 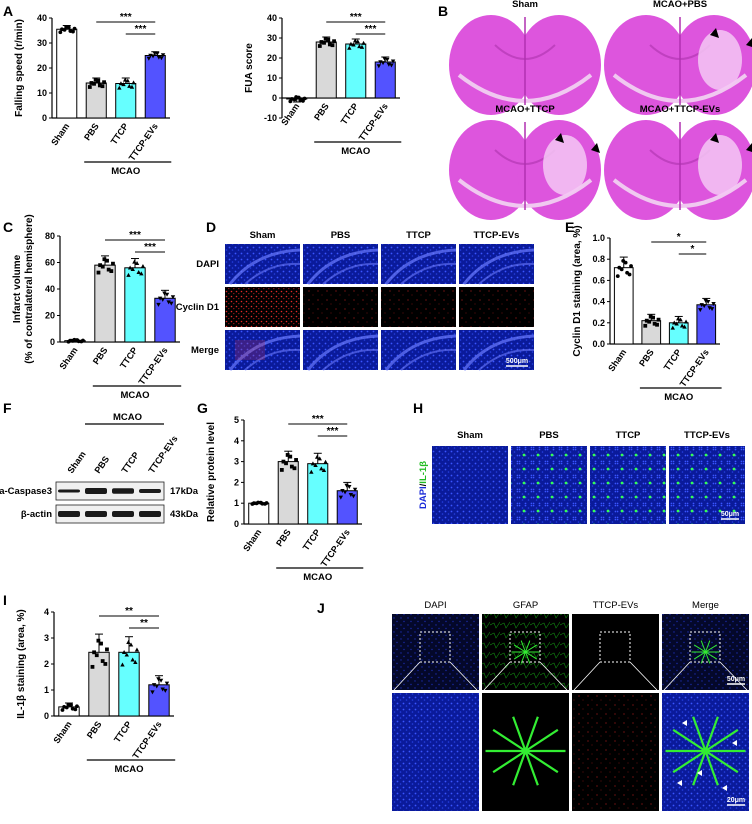 What do you see at coordinates (340, 307) in the screenshot?
I see `micrograph-tile` at bounding box center [340, 307].